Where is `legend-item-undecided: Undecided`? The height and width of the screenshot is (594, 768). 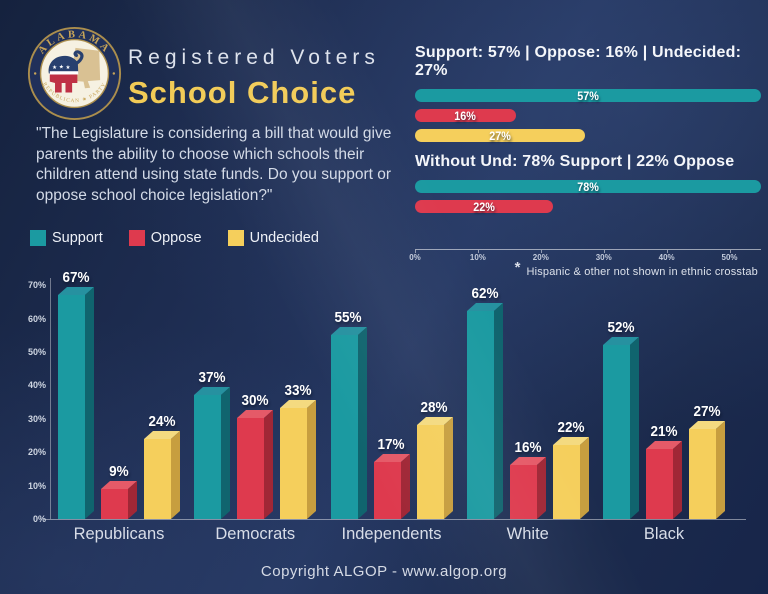 legend-item-undecided: Undecided is located at coordinates (273, 238).